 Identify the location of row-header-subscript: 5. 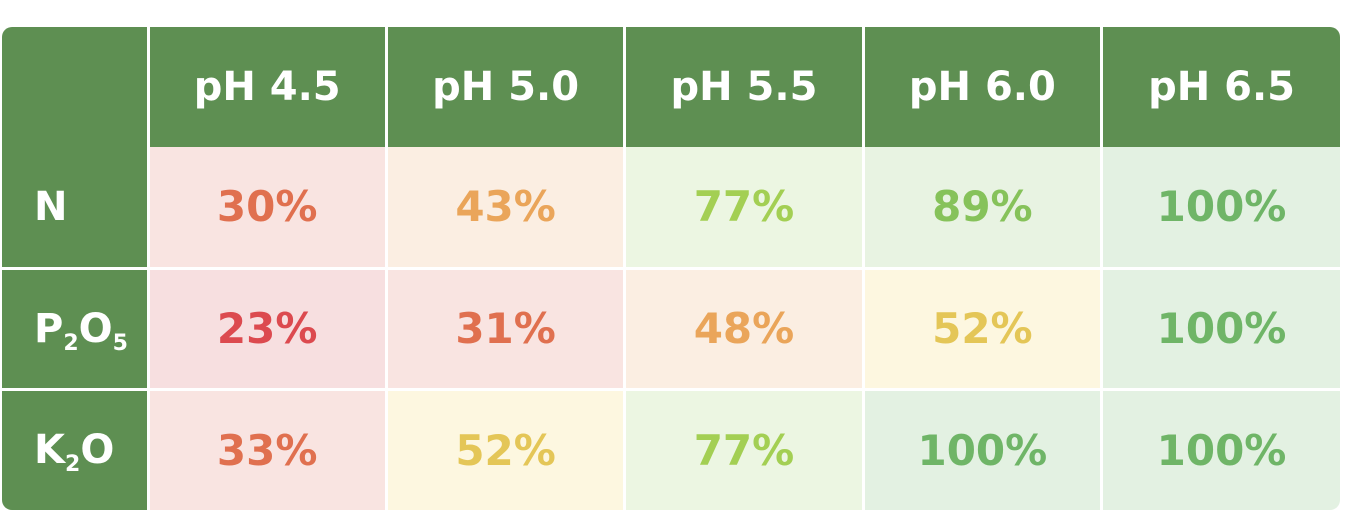
(120, 343).